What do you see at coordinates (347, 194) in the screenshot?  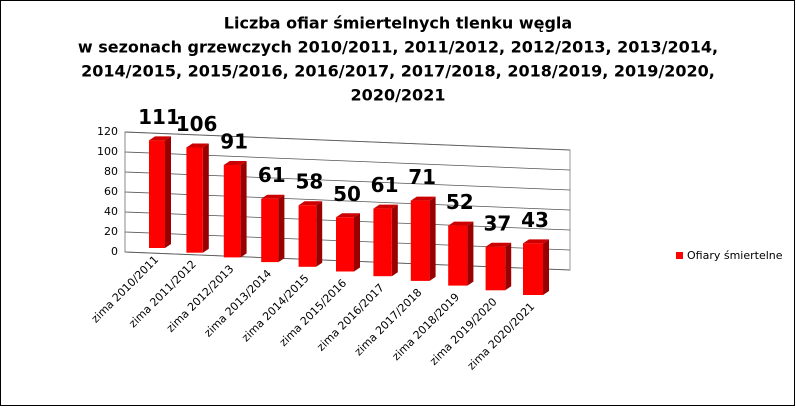 I see `value-label: 50` at bounding box center [347, 194].